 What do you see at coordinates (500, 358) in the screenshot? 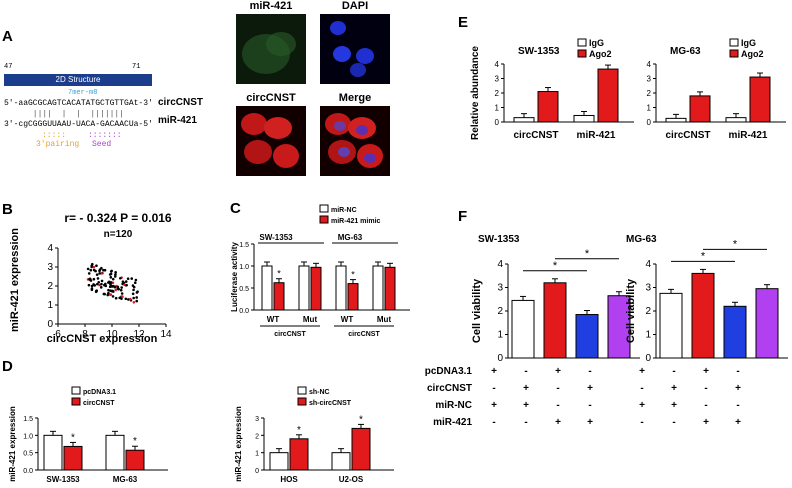
I see `f-ytick-label: 0` at bounding box center [500, 358].